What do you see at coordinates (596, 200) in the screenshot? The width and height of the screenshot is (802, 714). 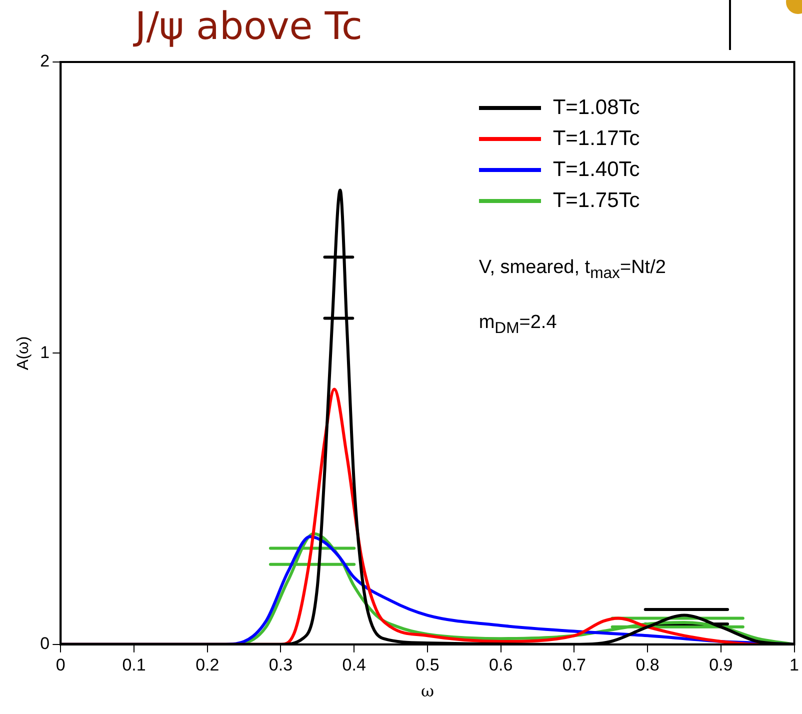 I see `legend-label: T=1.75Tc` at bounding box center [596, 200].